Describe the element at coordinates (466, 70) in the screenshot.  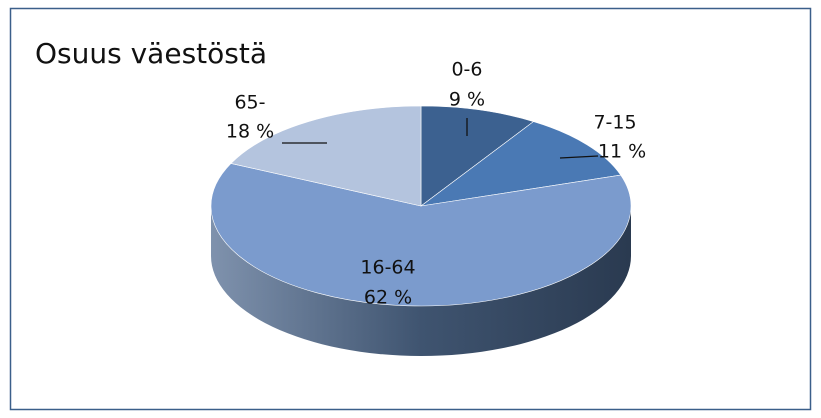
I see `slice-label: 0-6` at that location.